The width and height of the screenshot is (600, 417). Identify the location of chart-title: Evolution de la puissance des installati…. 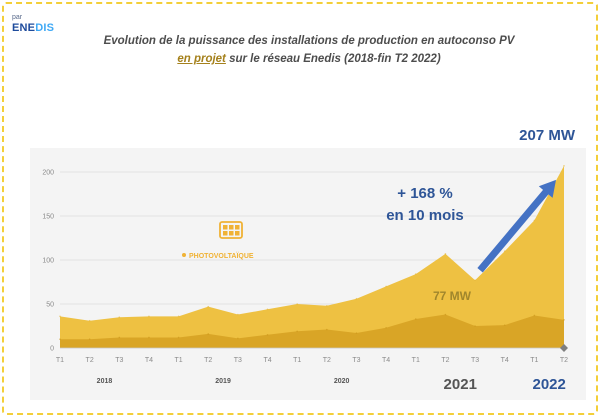
(309, 50).